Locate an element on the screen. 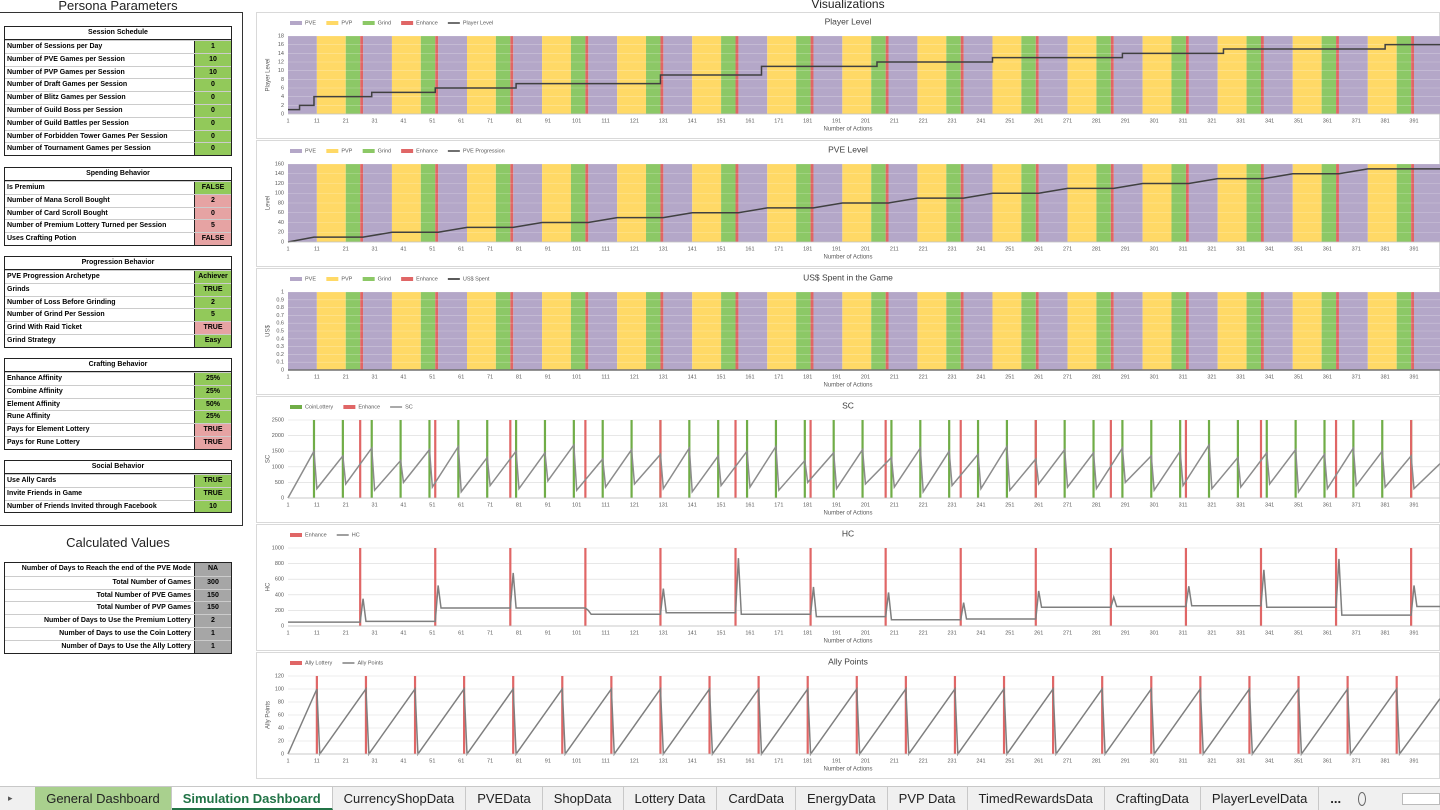 The width and height of the screenshot is (1440, 810). table-row: Number of PVE Games per Session 10 is located at coordinates (118, 59).